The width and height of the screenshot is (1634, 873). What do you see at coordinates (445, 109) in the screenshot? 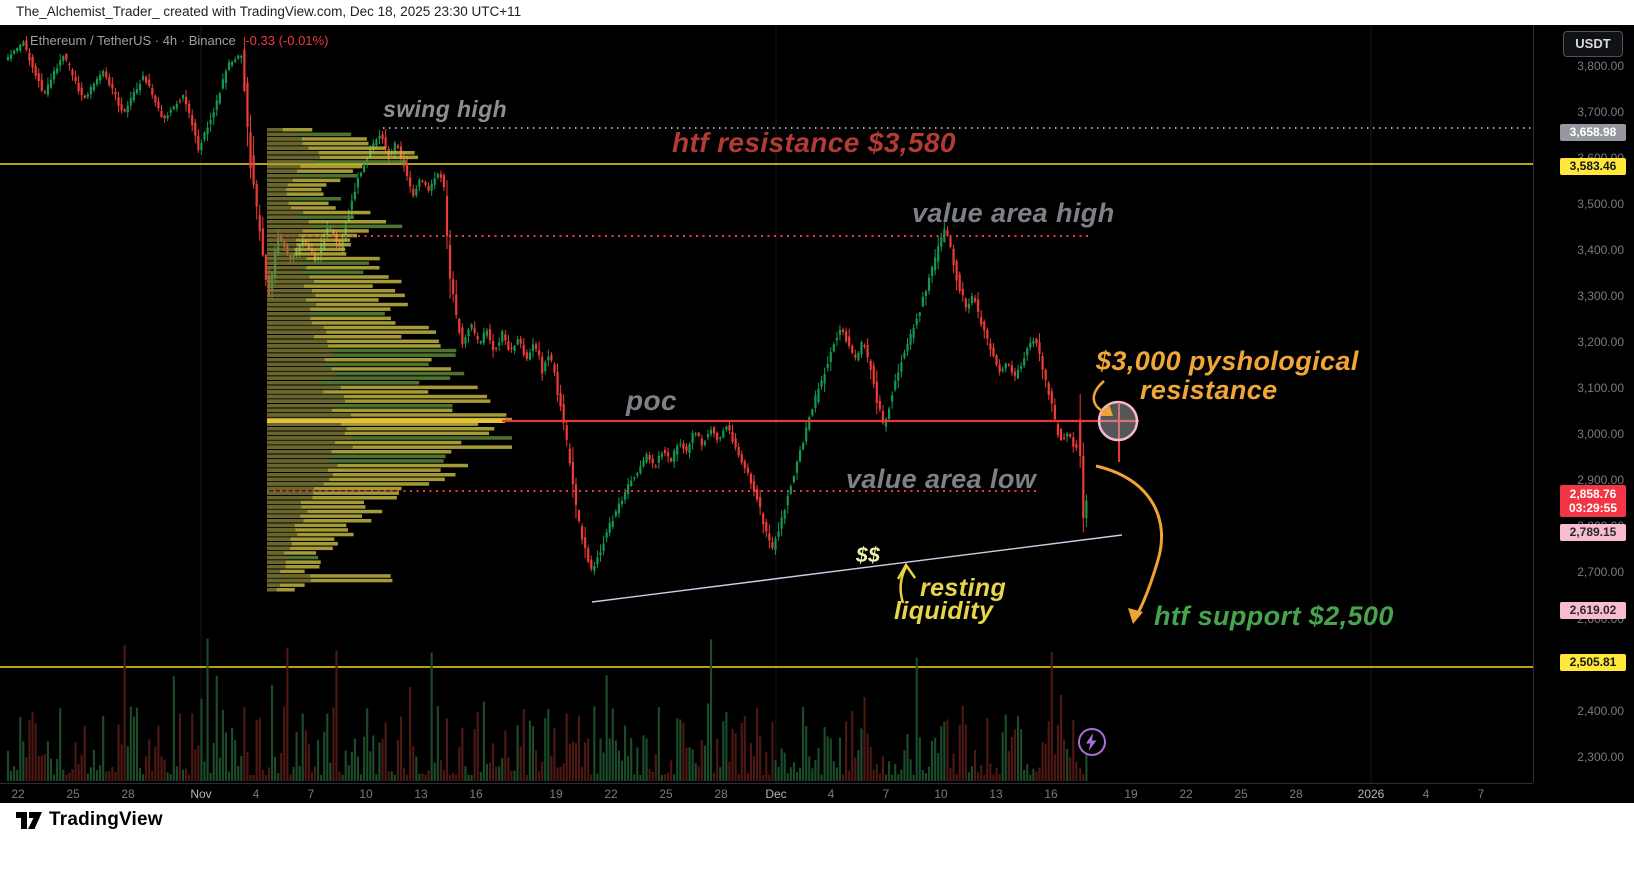
I see `swing-high-label: swing high` at bounding box center [445, 109].